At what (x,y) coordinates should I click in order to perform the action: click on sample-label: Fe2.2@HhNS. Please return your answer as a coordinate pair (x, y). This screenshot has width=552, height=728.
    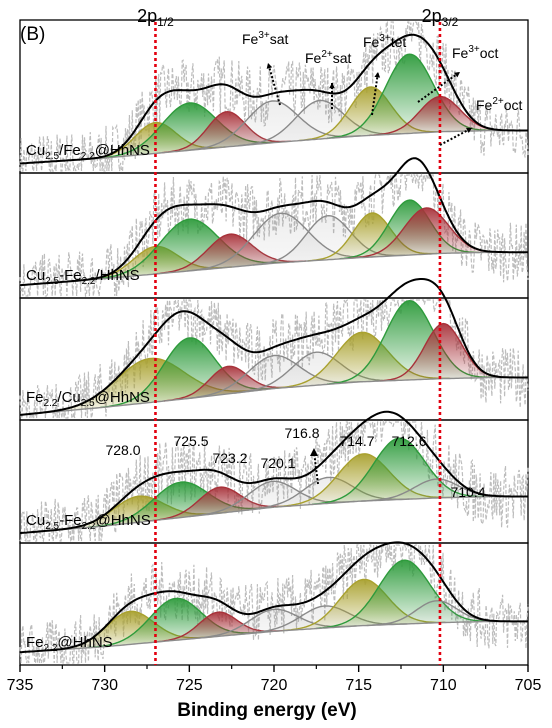
    Looking at the image, I should click on (69, 644).